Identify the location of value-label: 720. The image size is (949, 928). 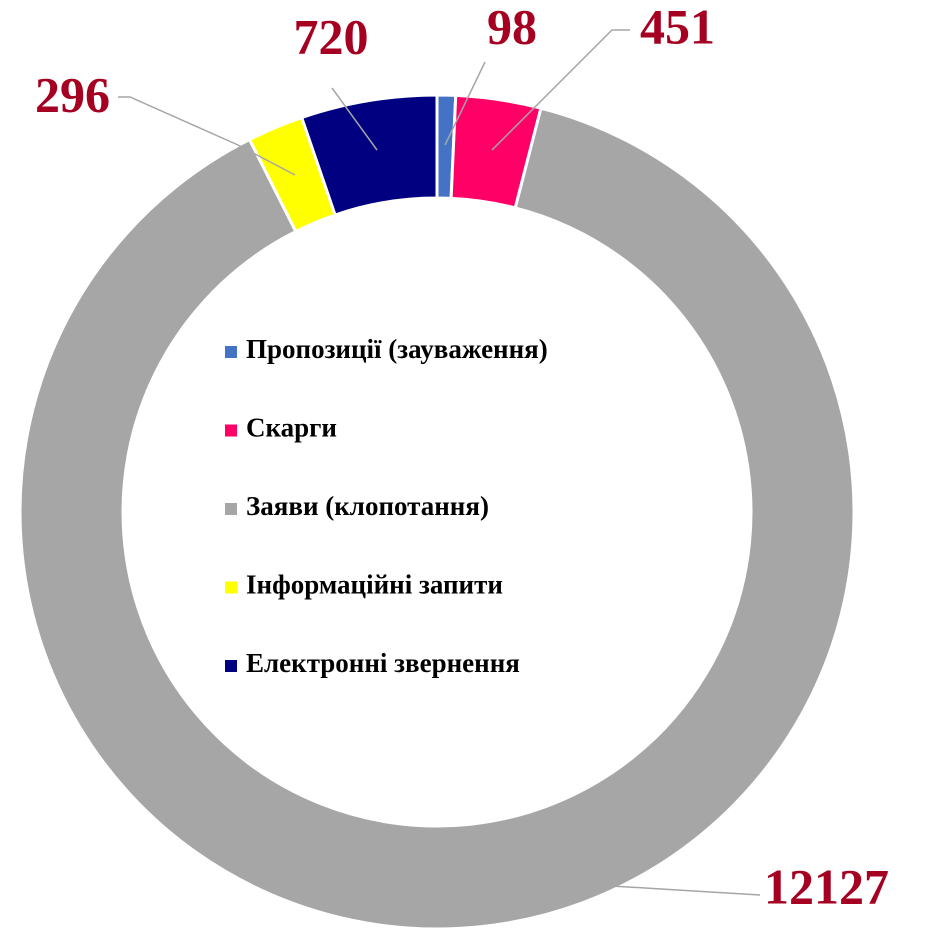
(331, 36).